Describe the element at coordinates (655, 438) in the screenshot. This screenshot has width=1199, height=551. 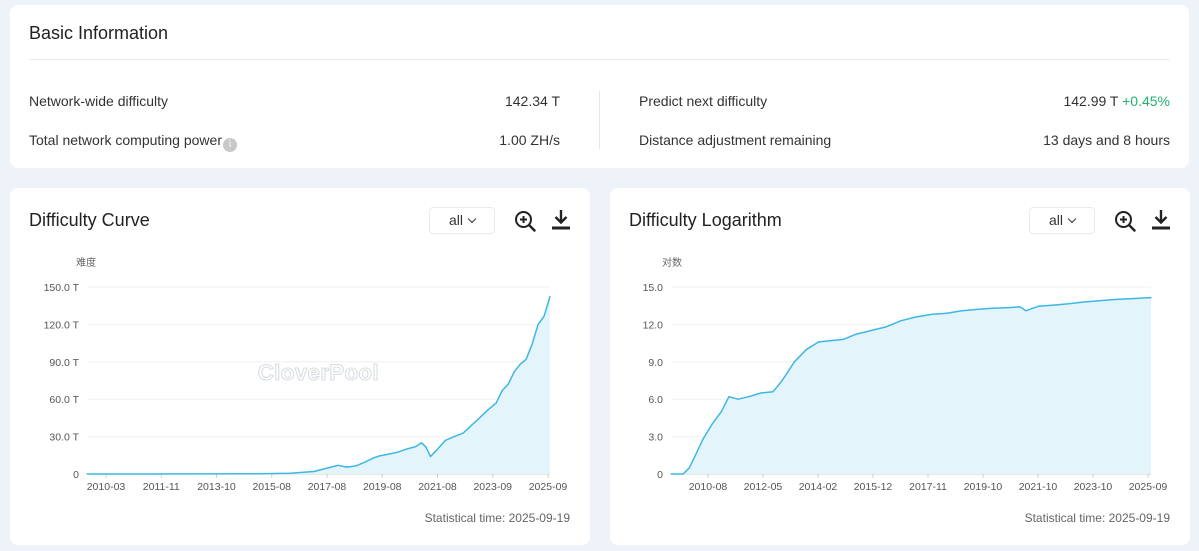
I see `y-tick-label: 3.0` at that location.